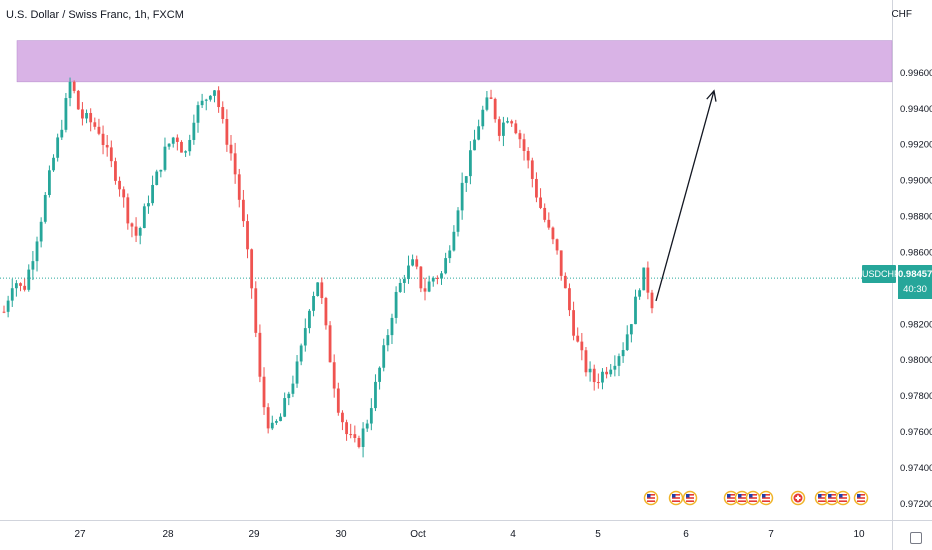 This screenshot has height=550, width=932. Describe the element at coordinates (341, 534) in the screenshot. I see `x-tick-label: 30` at that location.